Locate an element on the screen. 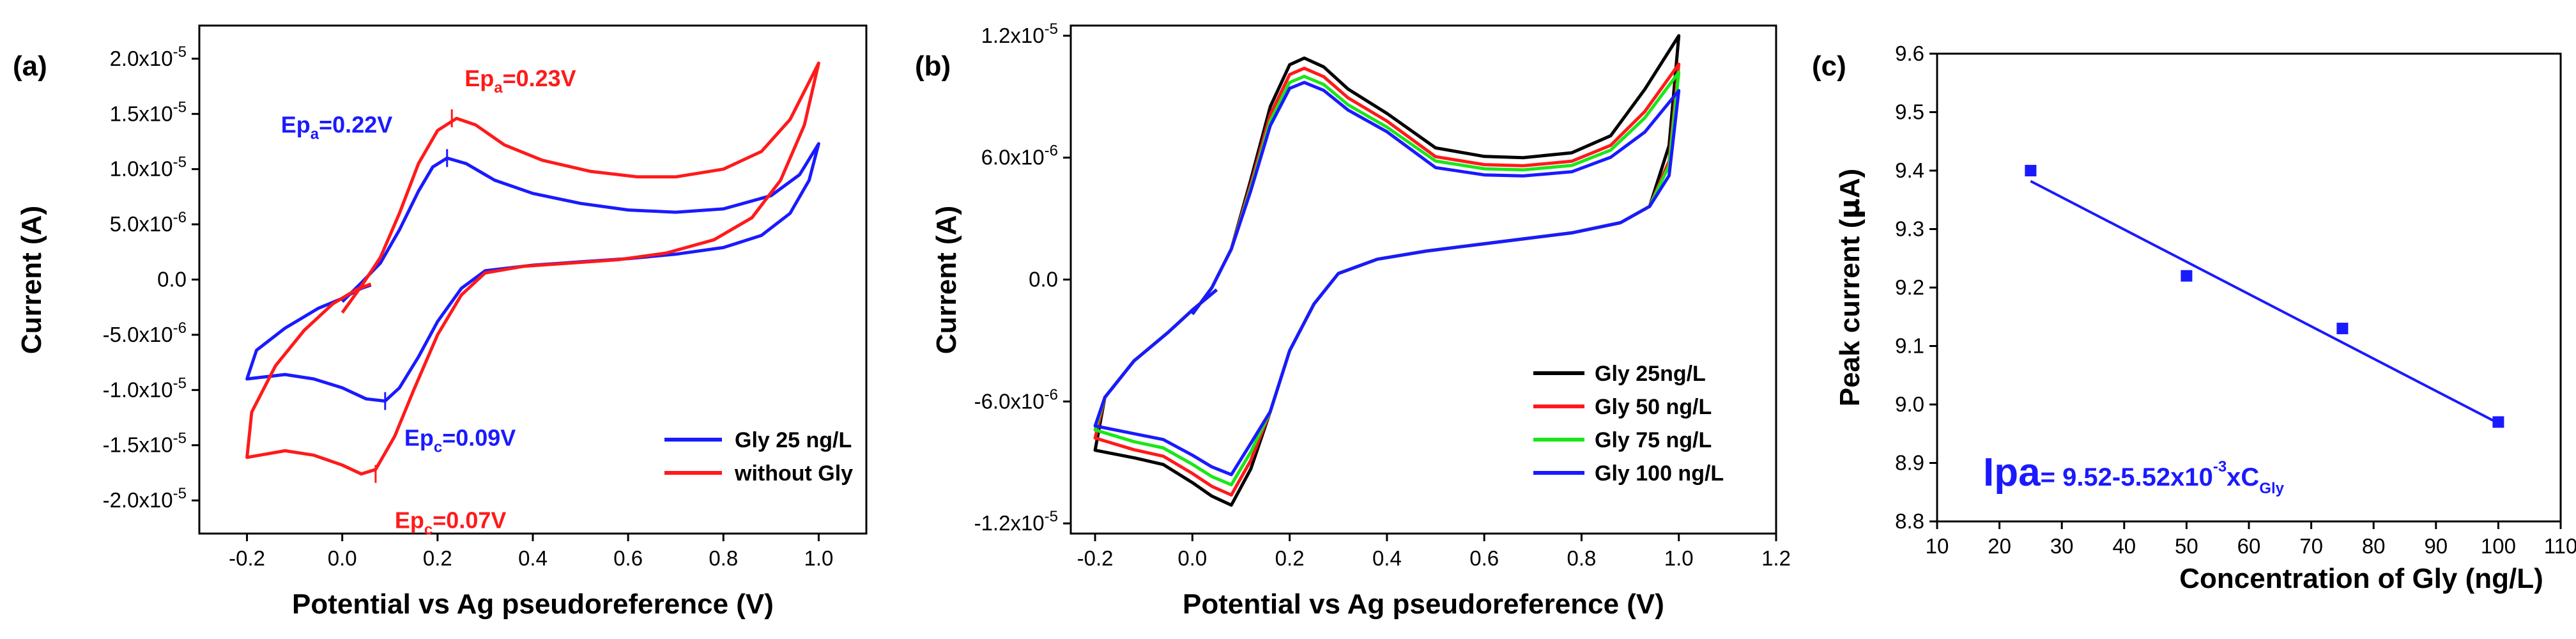 This screenshot has width=2576, height=639. panel-c-y-tick-label: 9.5 is located at coordinates (1909, 112).